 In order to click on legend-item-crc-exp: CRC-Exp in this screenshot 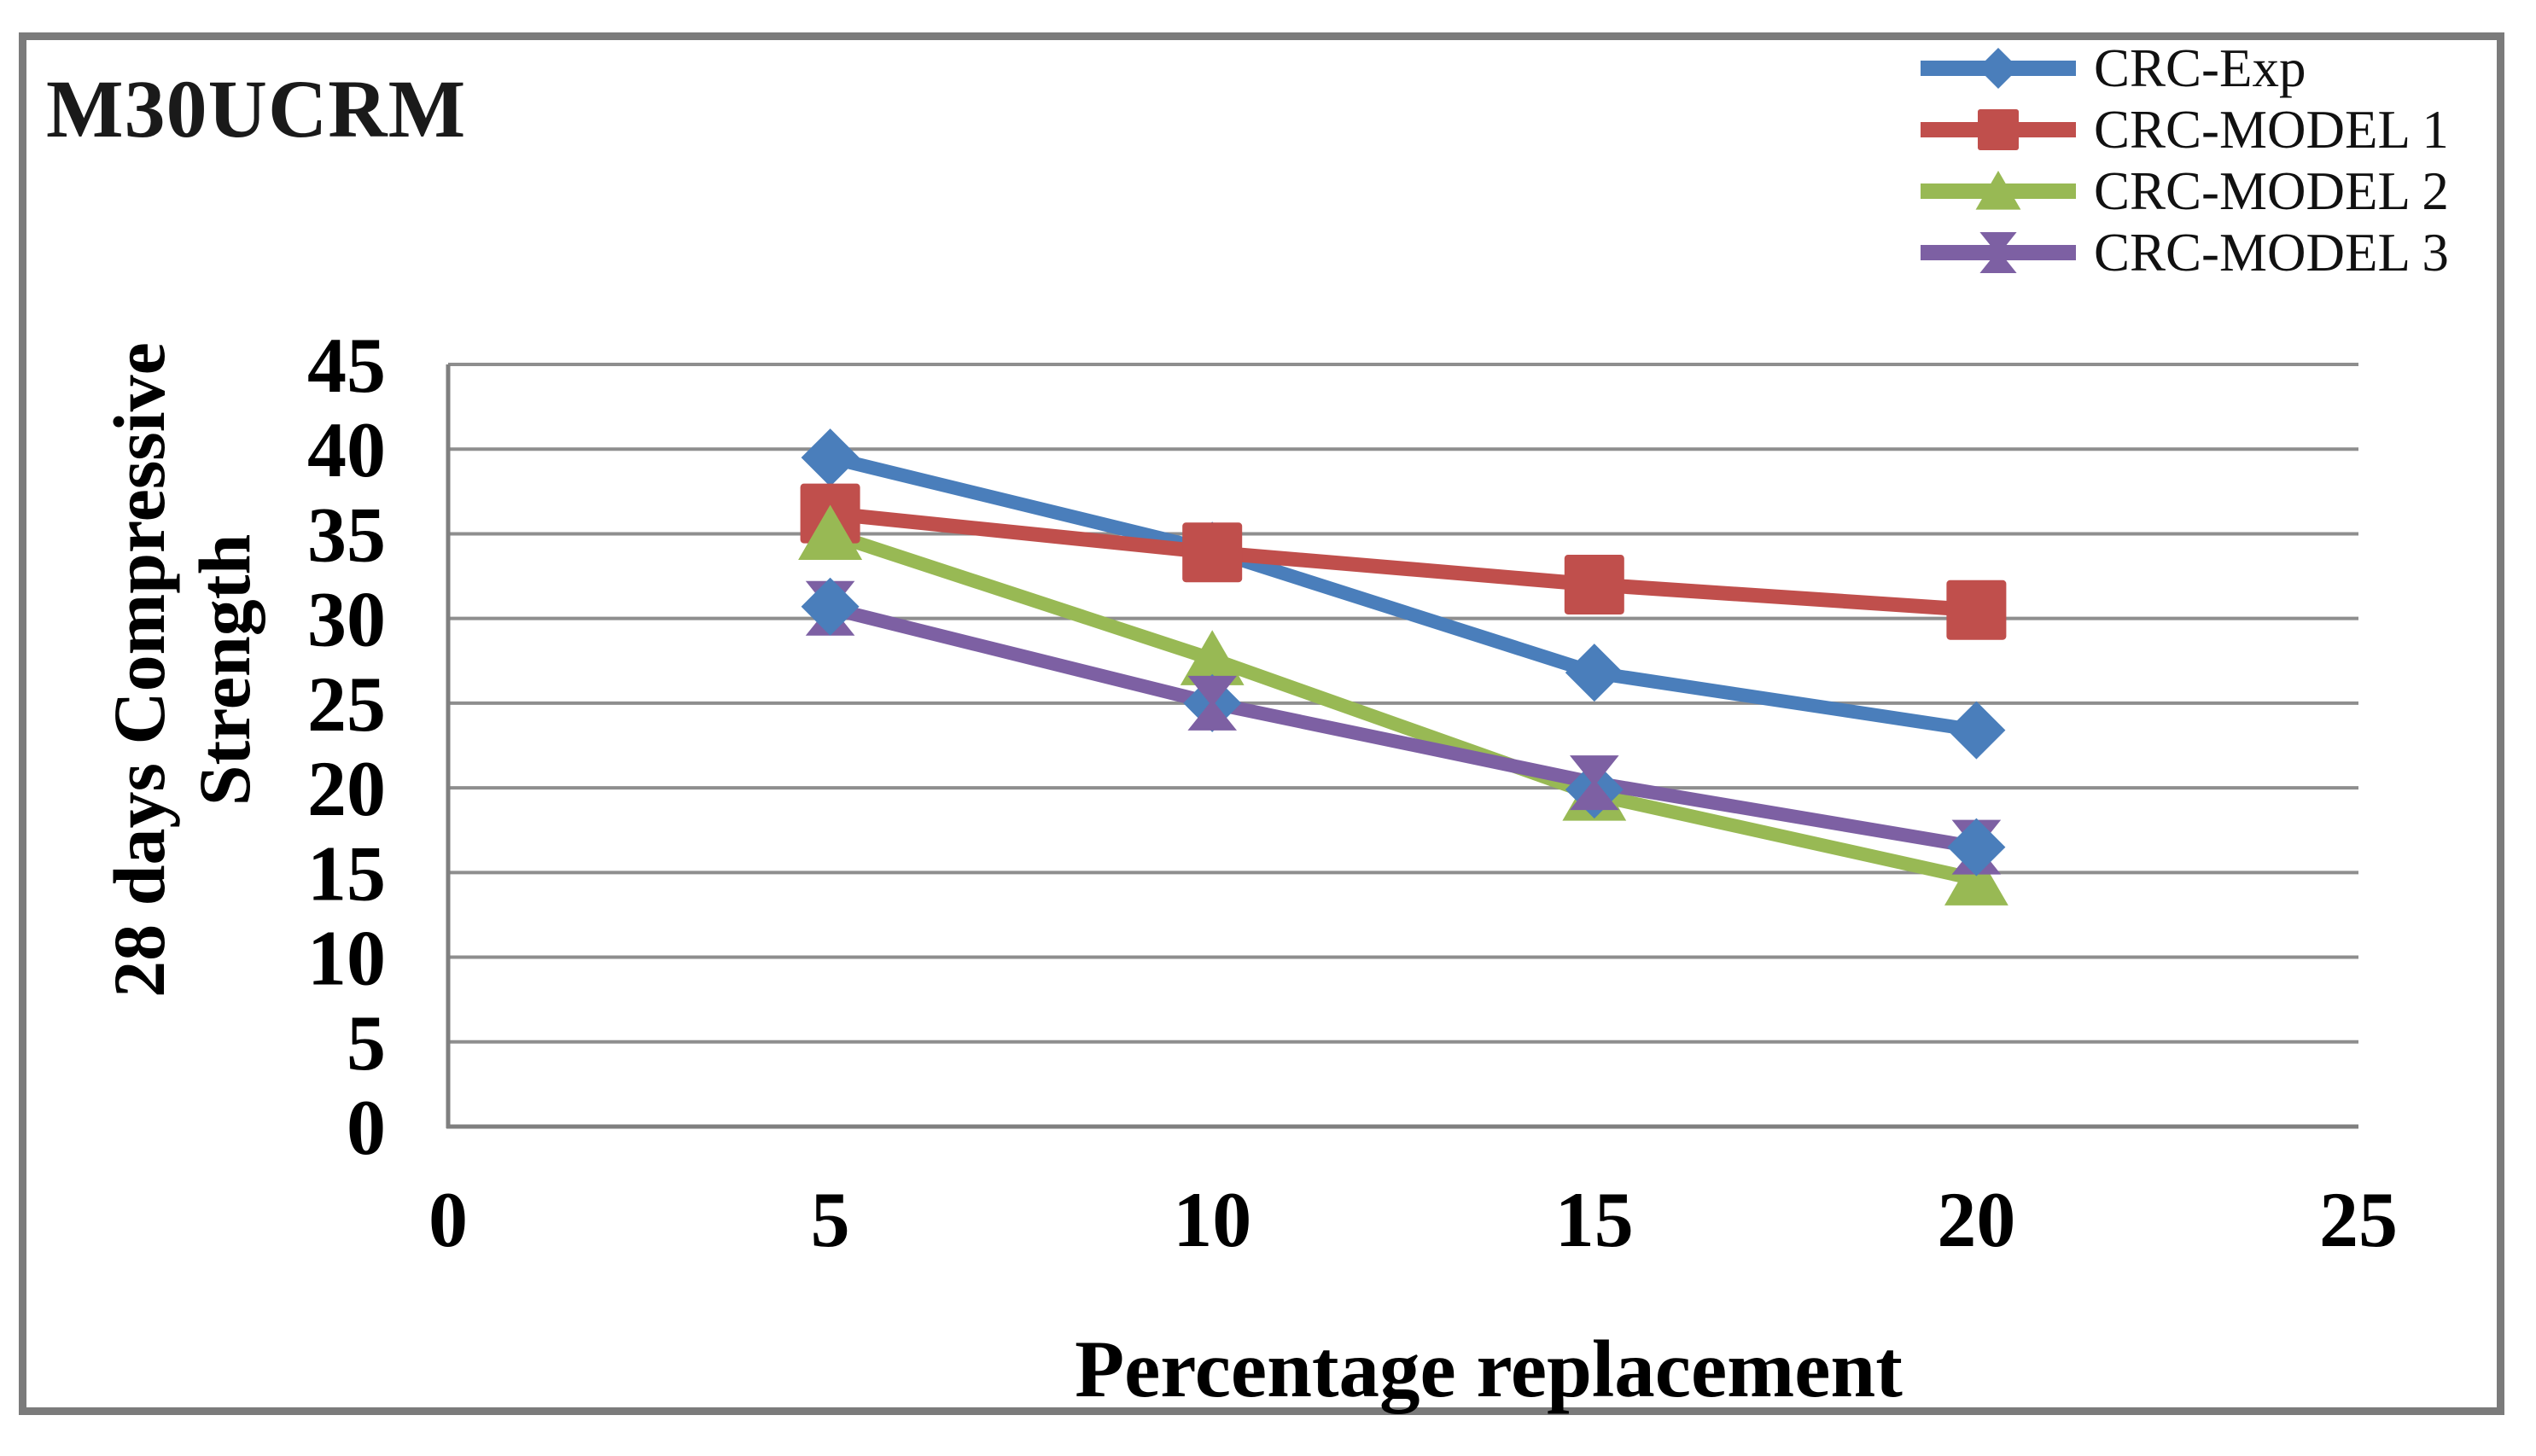, I will do `click(2184, 68)`.